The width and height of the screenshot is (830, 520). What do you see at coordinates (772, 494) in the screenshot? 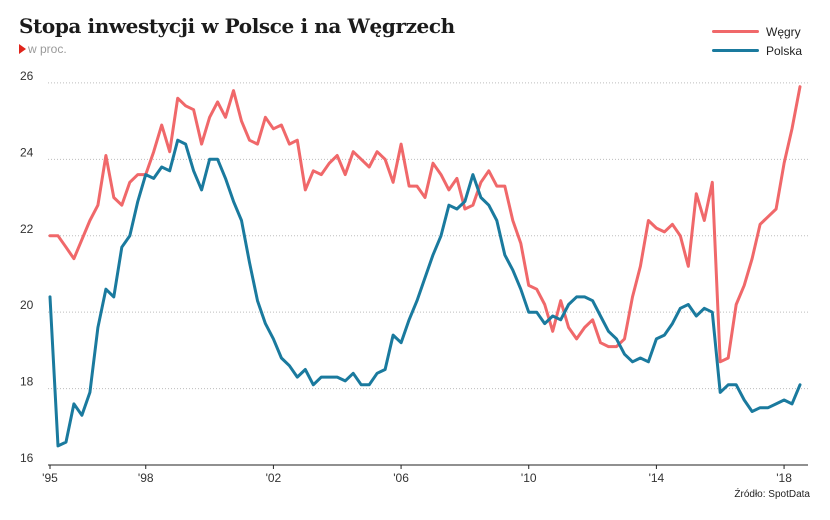
I see `source-note: Źródło: SpotData` at bounding box center [772, 494].